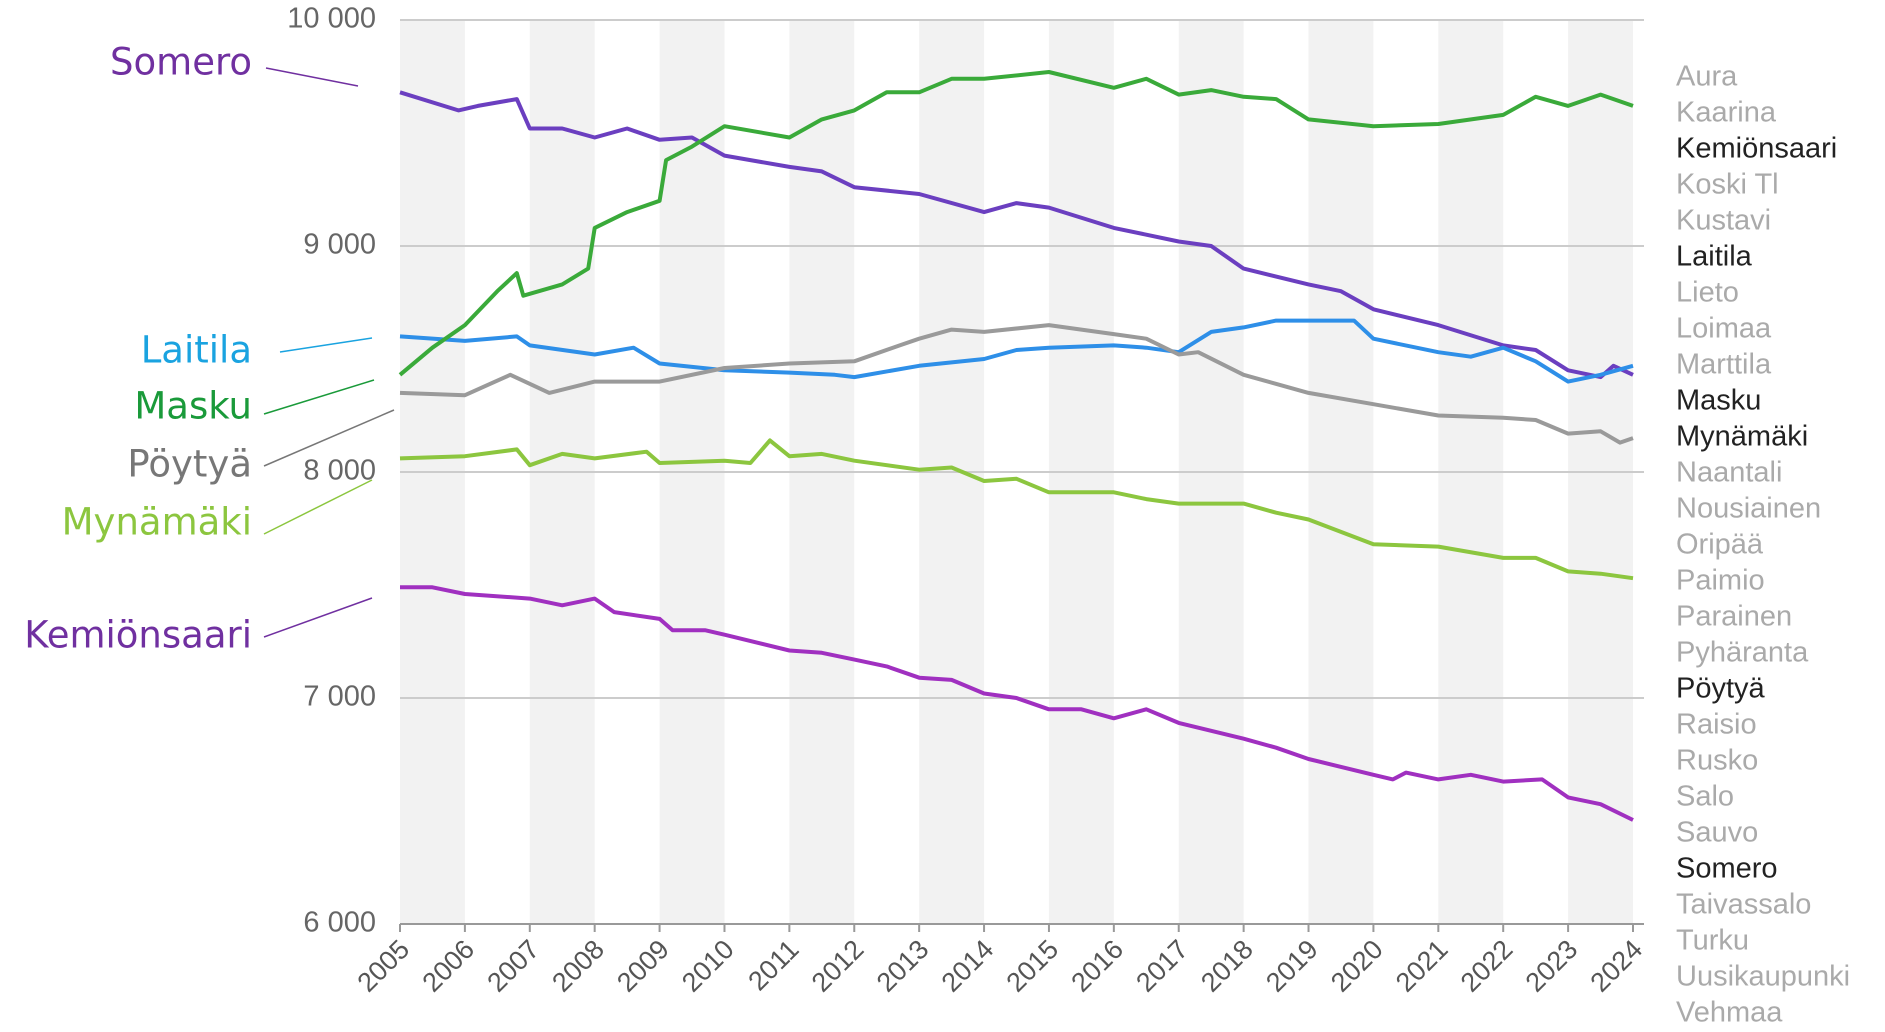 The height and width of the screenshot is (1032, 1885). I want to click on municipality-option: Kustavi, so click(1723, 221).